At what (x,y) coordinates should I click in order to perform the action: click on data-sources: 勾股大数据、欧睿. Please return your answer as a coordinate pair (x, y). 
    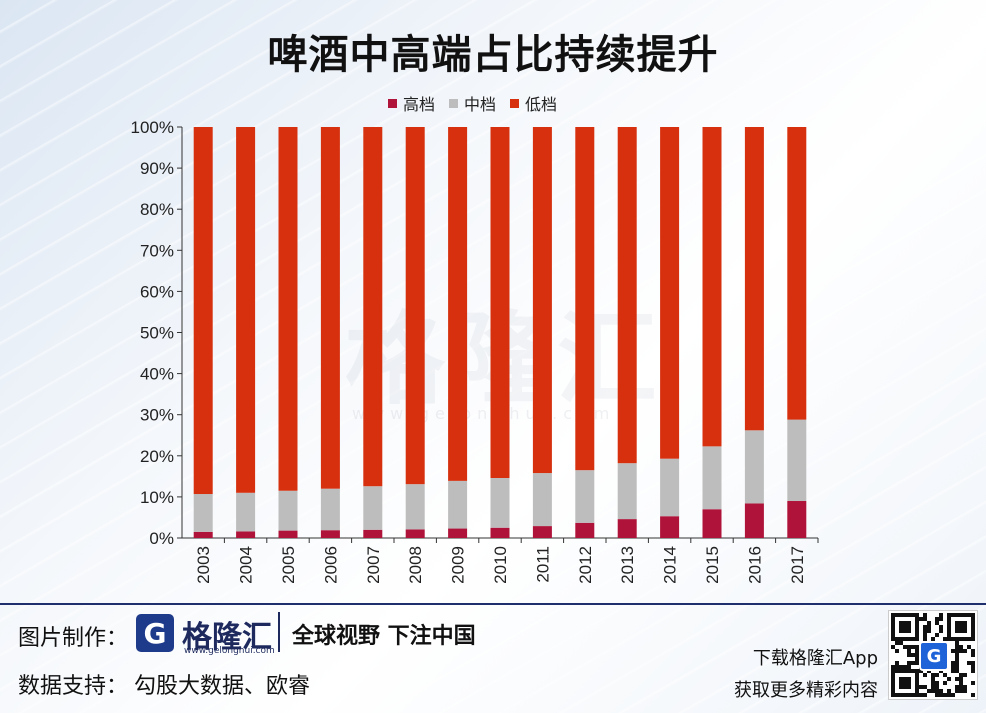
    Looking at the image, I should click on (222, 686).